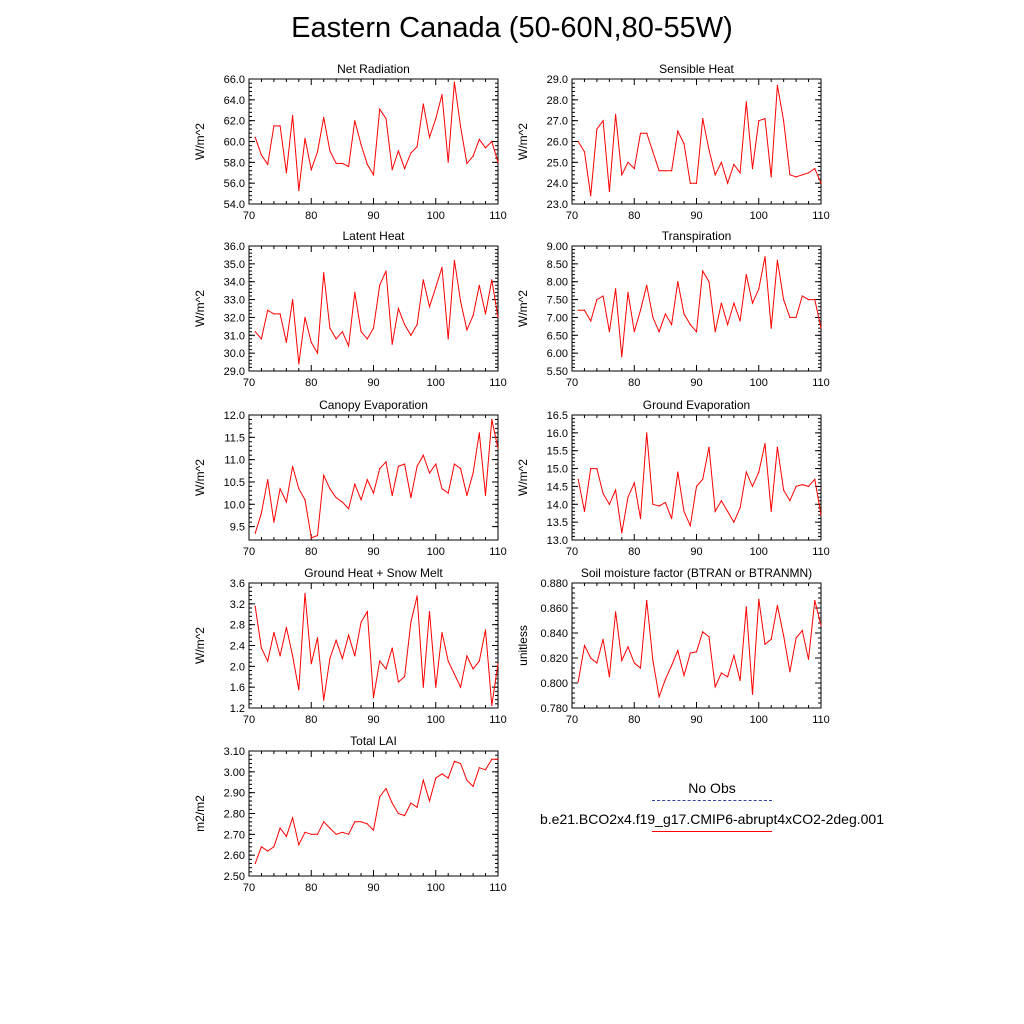  Describe the element at coordinates (557, 372) in the screenshot. I see `y-tick-label: 5.50` at that location.